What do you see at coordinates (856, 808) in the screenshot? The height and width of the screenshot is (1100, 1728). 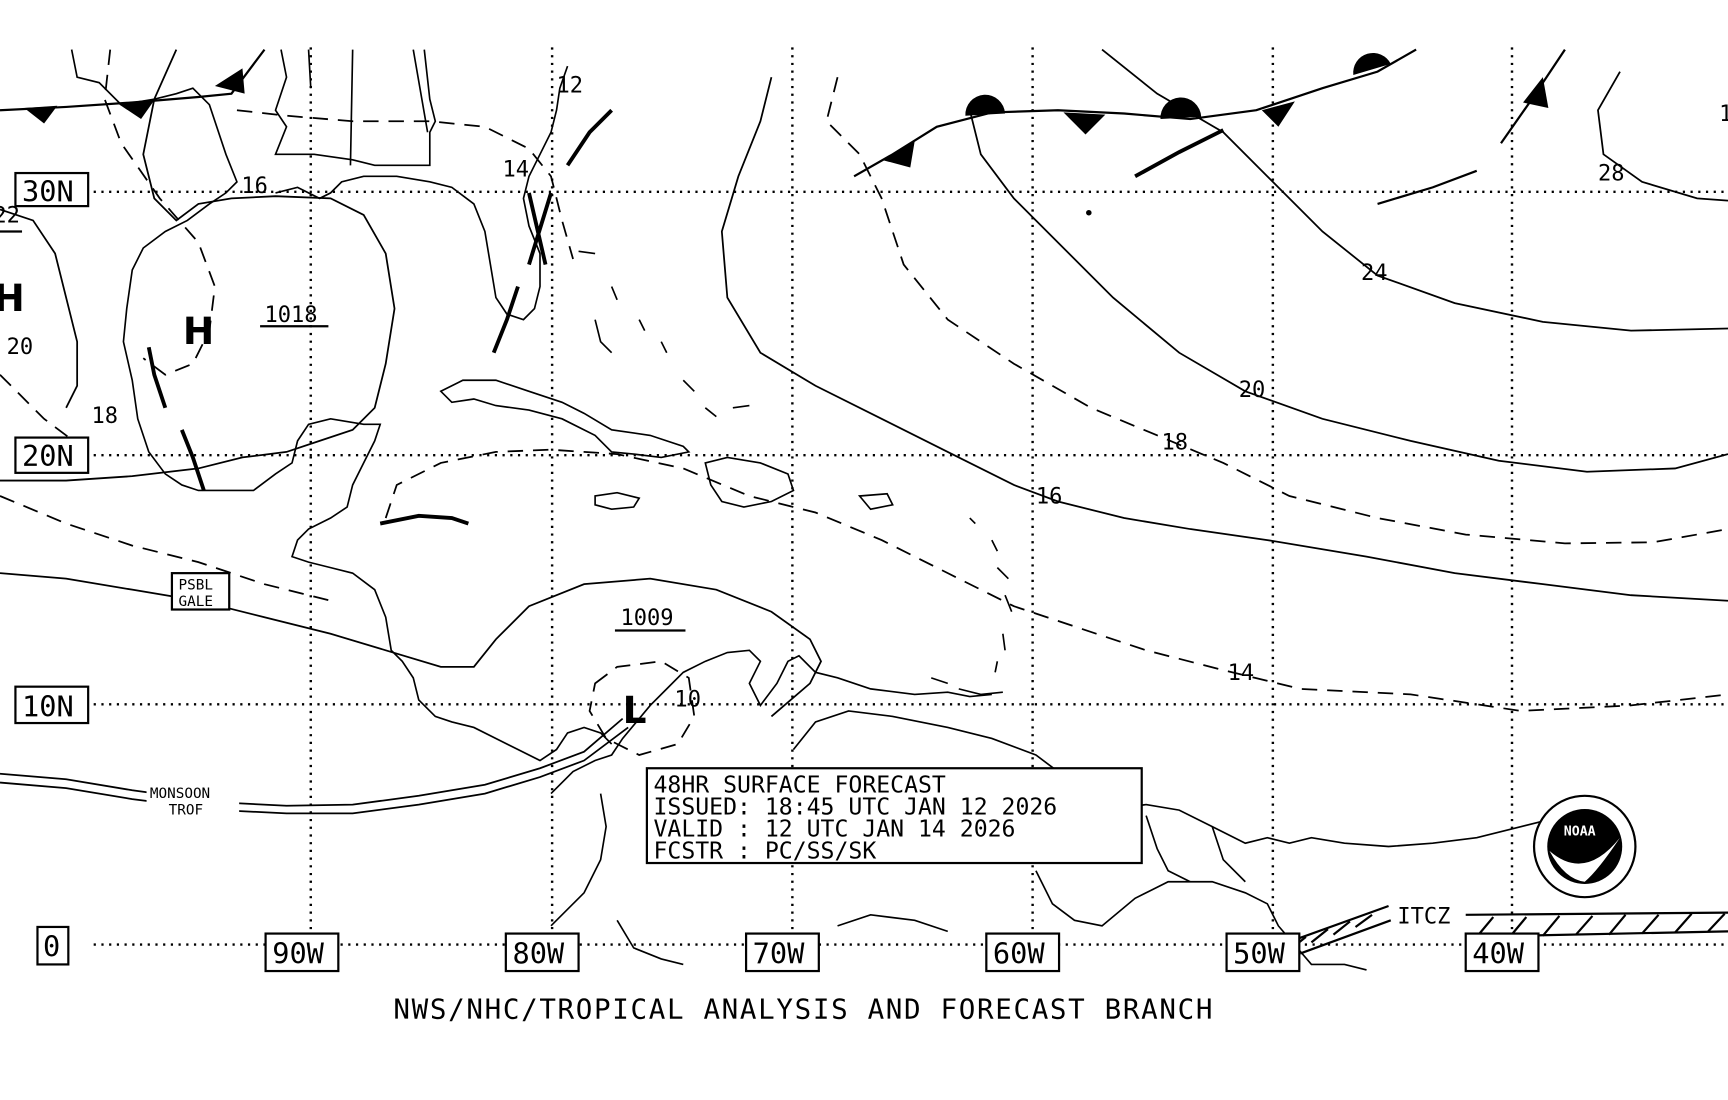 I see `issued-time: ISSUED: 18:45 UTC JAN 12 2026` at bounding box center [856, 808].